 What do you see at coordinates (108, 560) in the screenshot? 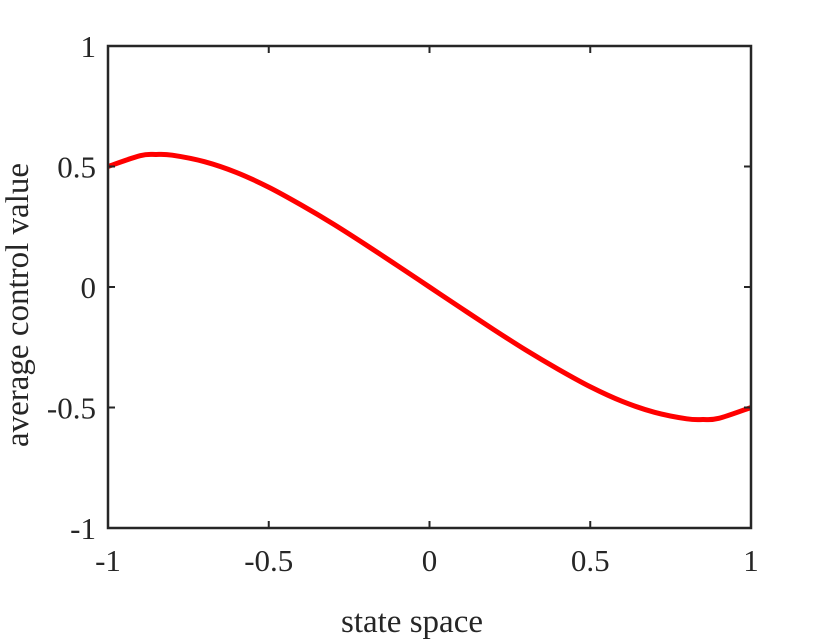
I see `x-tick-label: -1` at bounding box center [108, 560].